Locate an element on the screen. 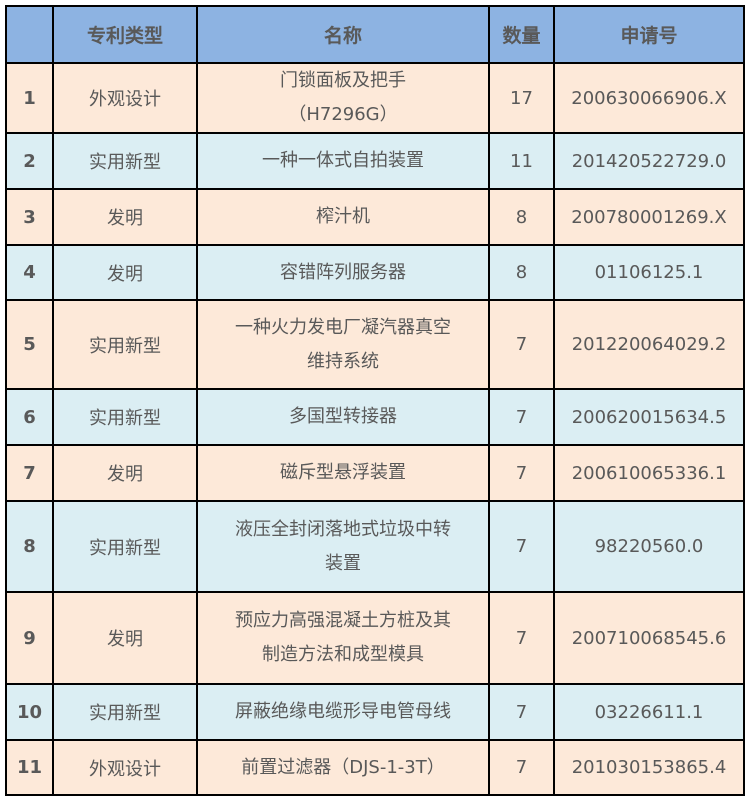 The width and height of the screenshot is (750, 810). patent-name-text: 榨汁机 is located at coordinates (343, 216).